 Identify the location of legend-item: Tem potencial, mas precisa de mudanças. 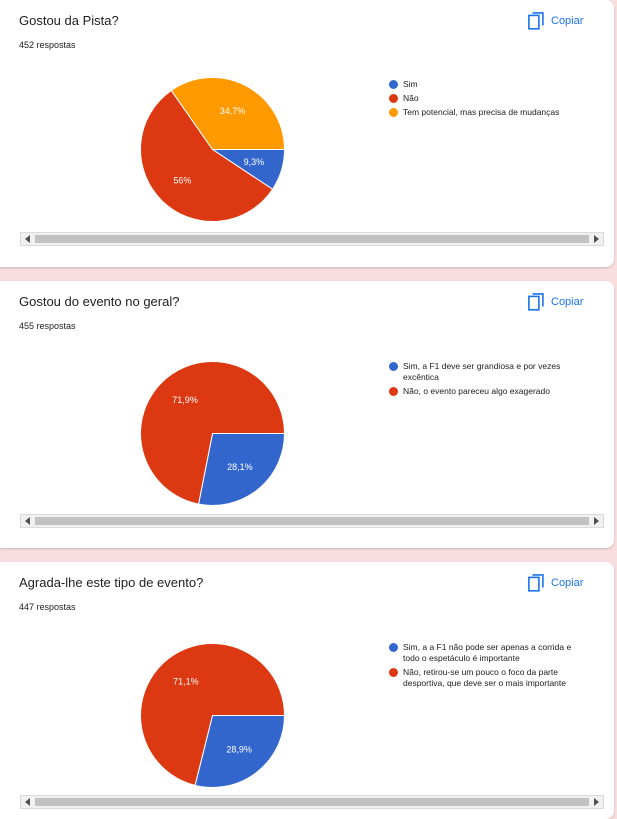
(489, 112).